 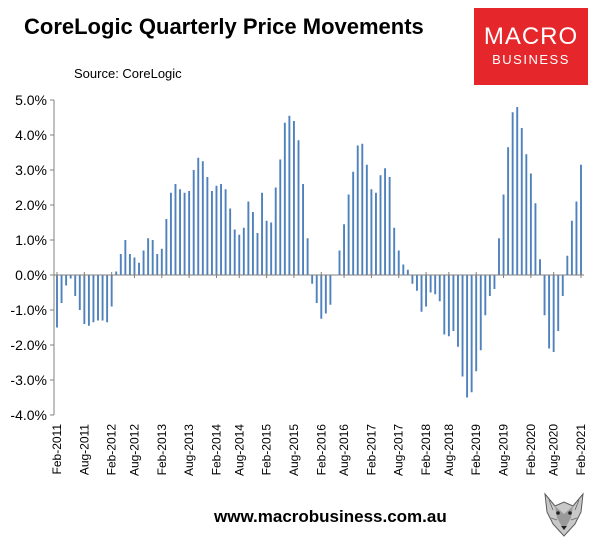 What do you see at coordinates (531, 450) in the screenshot?
I see `x-tick-label: Feb-2020` at bounding box center [531, 450].